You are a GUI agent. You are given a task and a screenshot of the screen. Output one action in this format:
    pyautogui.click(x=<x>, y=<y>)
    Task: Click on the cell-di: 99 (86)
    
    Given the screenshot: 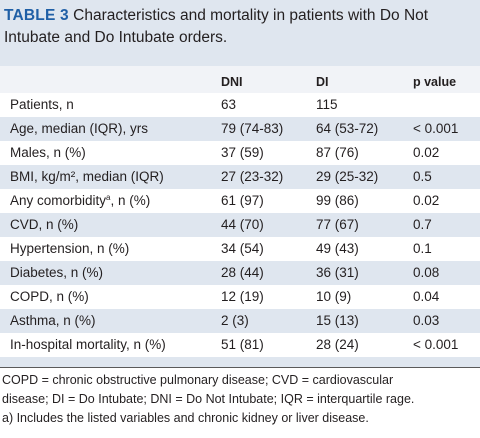 What is the action you would take?
    pyautogui.click(x=337, y=200)
    